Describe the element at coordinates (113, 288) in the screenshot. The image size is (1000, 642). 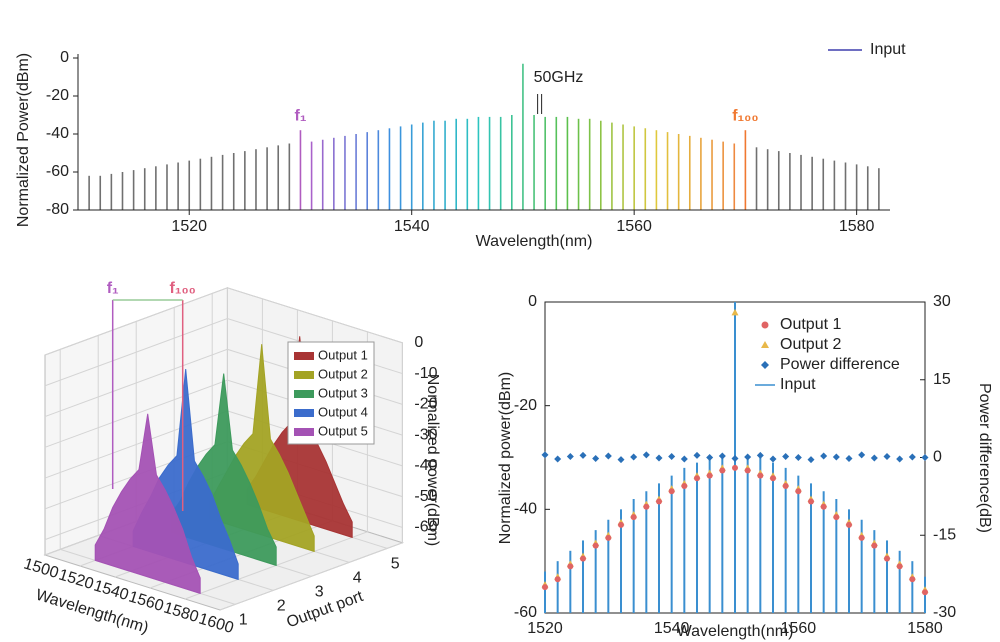
I see `annotation: f₁` at that location.